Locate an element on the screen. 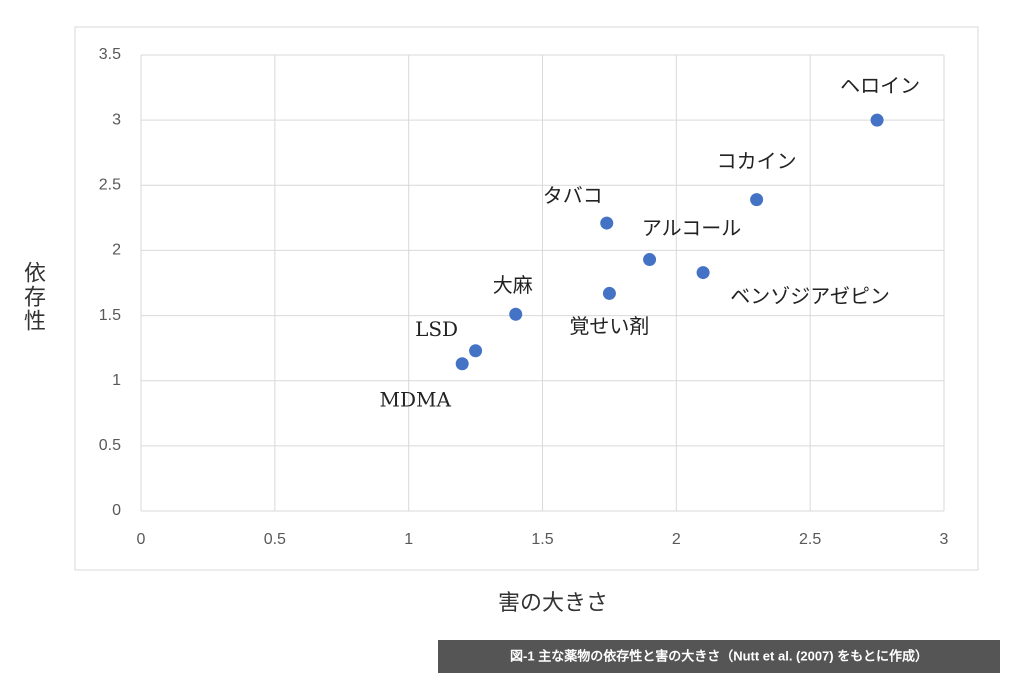  point-label: コカイン is located at coordinates (757, 161).